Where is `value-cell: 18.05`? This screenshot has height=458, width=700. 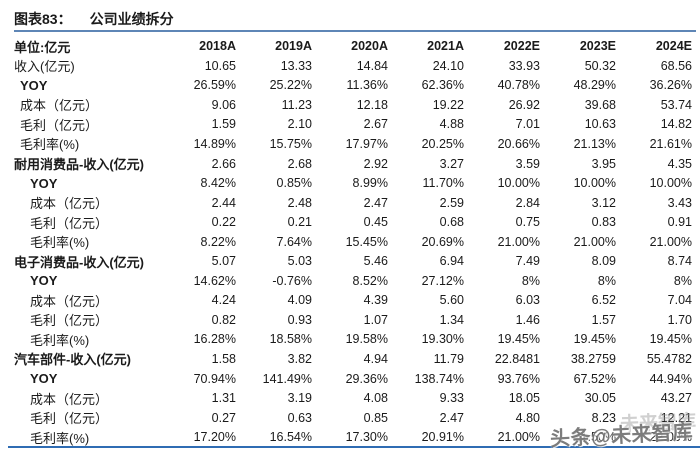
value-cell: 18.05 is located at coordinates (524, 398).